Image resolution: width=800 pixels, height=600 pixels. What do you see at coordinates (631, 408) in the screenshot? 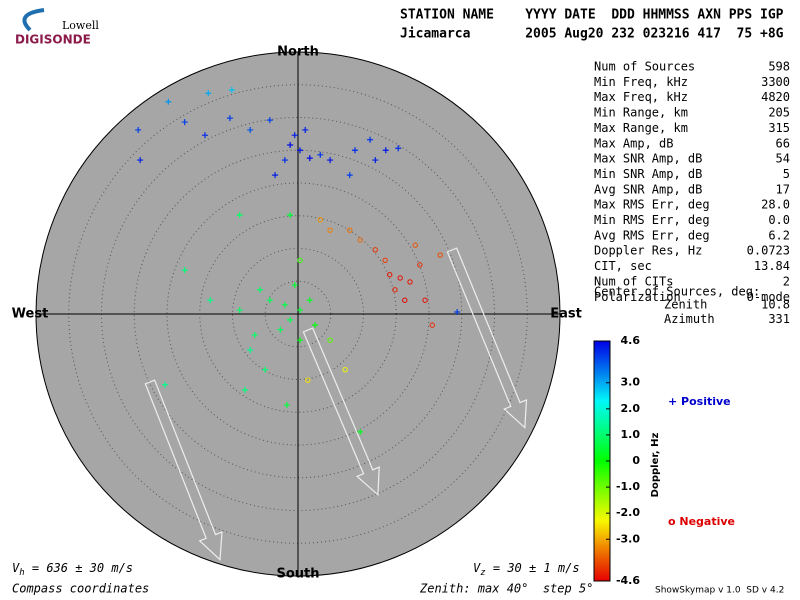
I see `colorbar-tick-label: 2.0` at bounding box center [631, 408].